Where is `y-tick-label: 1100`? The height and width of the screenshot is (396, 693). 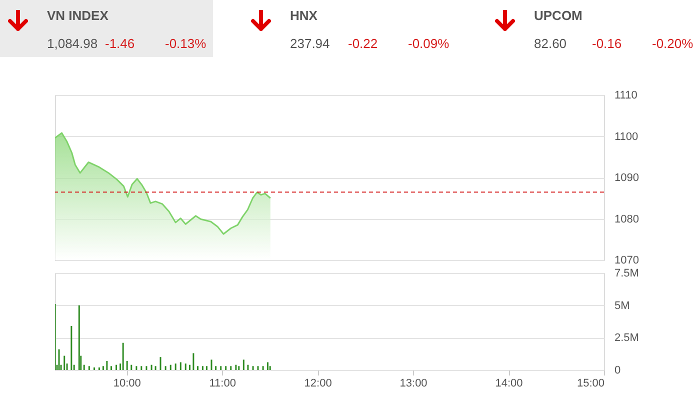 y-tick-label: 1100 is located at coordinates (626, 136).